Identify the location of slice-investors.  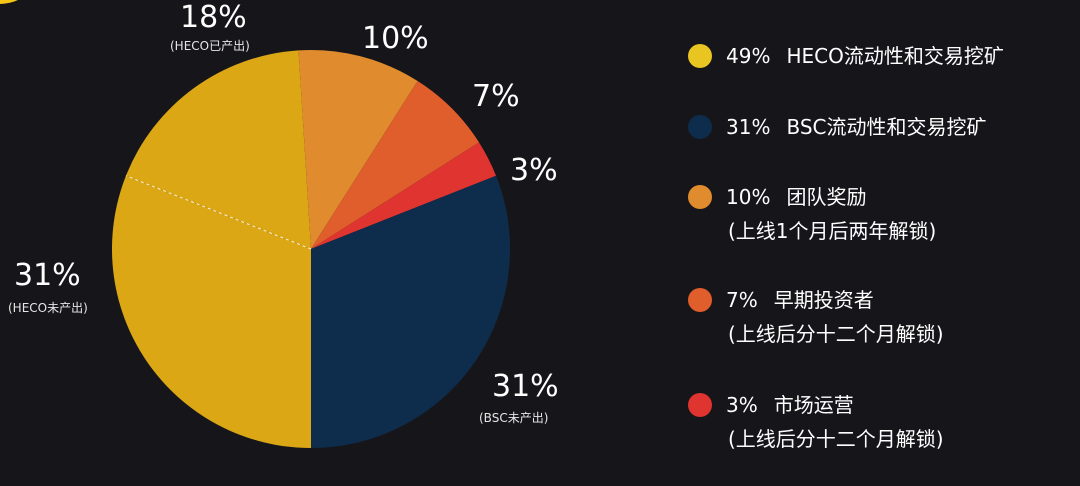
(395, 164).